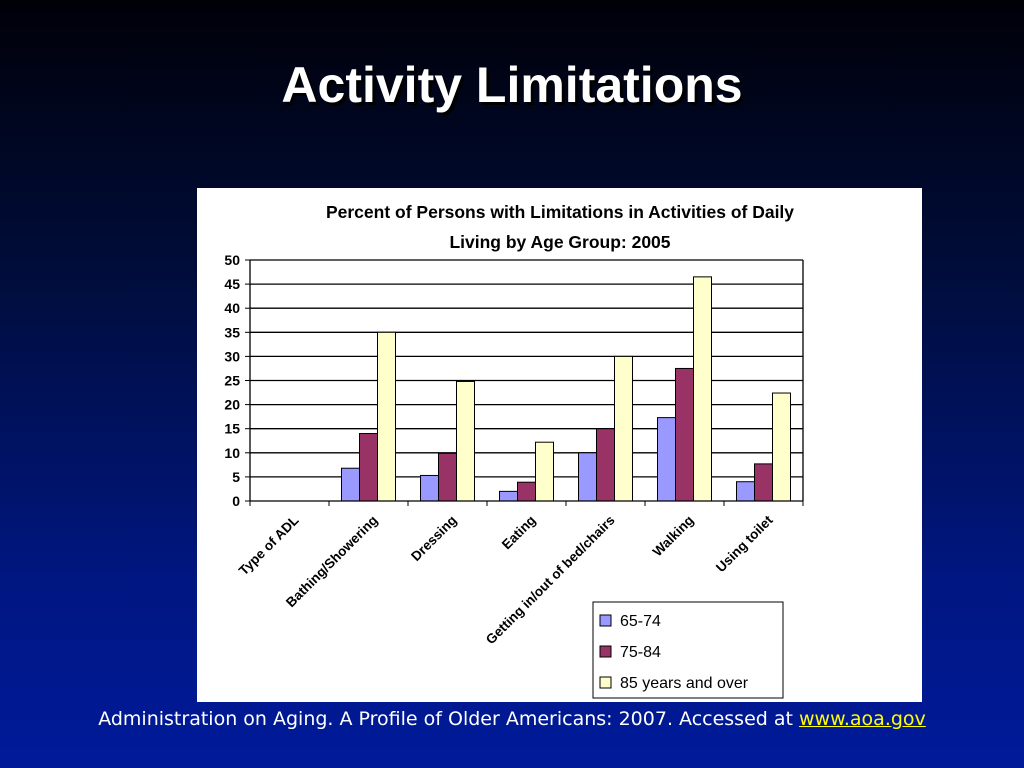 The width and height of the screenshot is (1024, 768). Describe the element at coordinates (232, 429) in the screenshot. I see `y-tick-label: 15` at that location.